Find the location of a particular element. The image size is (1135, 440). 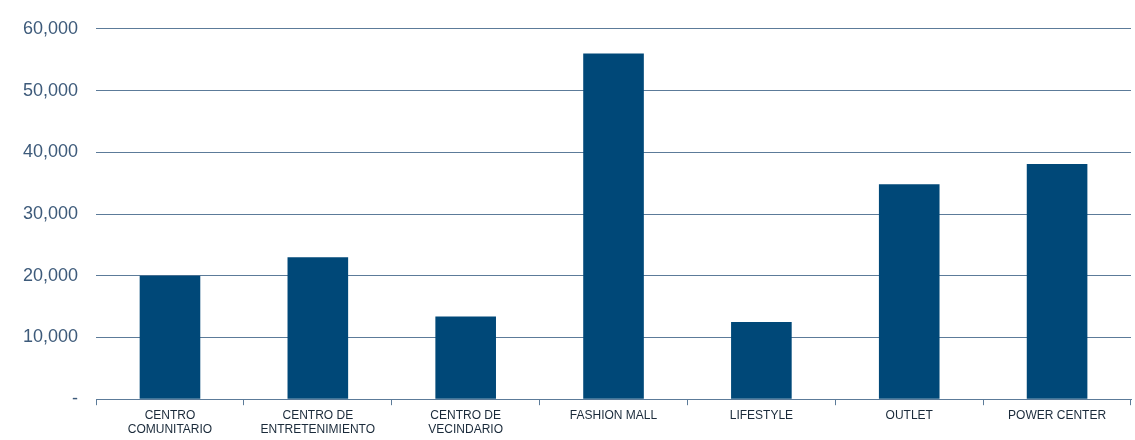

y-tick-label: 10,000 is located at coordinates (50, 336).